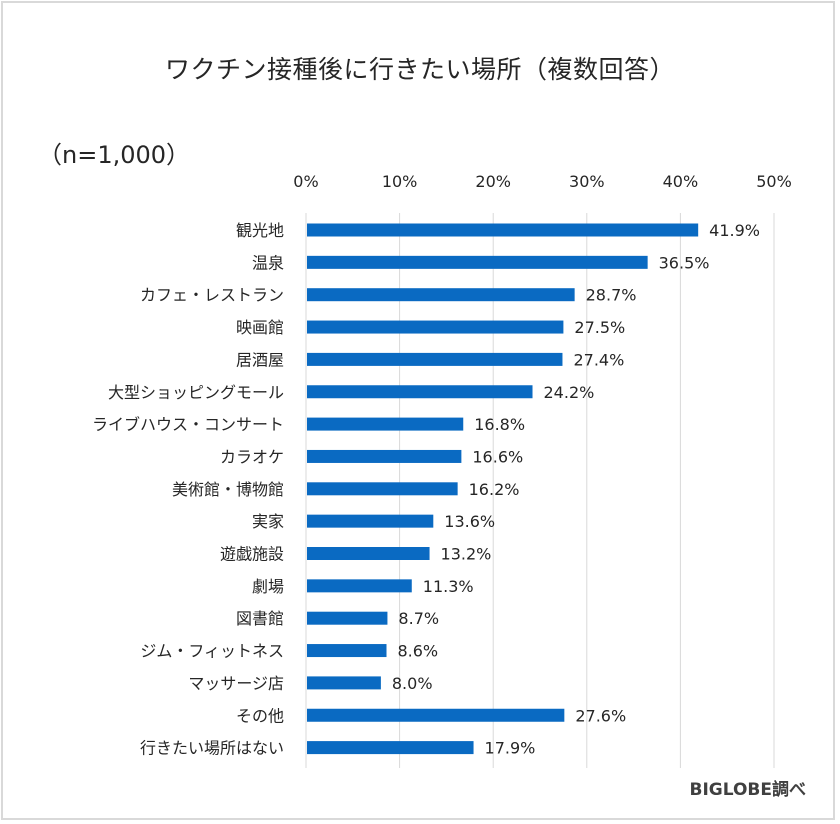  I want to click on category-label: 行きたい場所はない, so click(212, 748).